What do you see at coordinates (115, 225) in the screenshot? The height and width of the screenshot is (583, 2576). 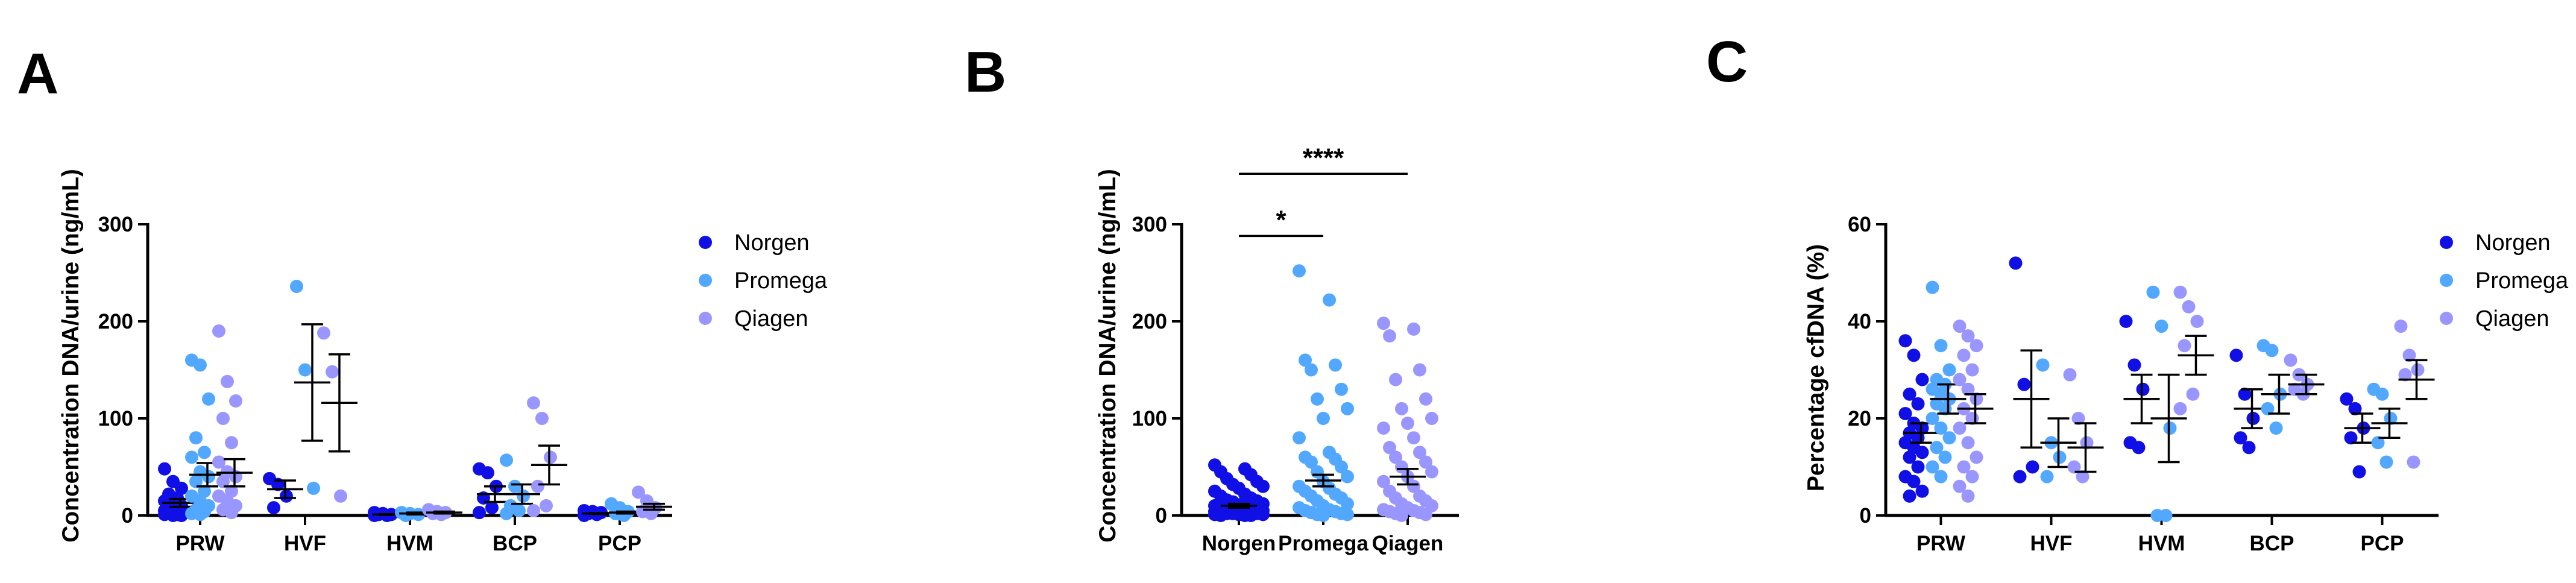 I see `y-tick-label: 300` at bounding box center [115, 225].